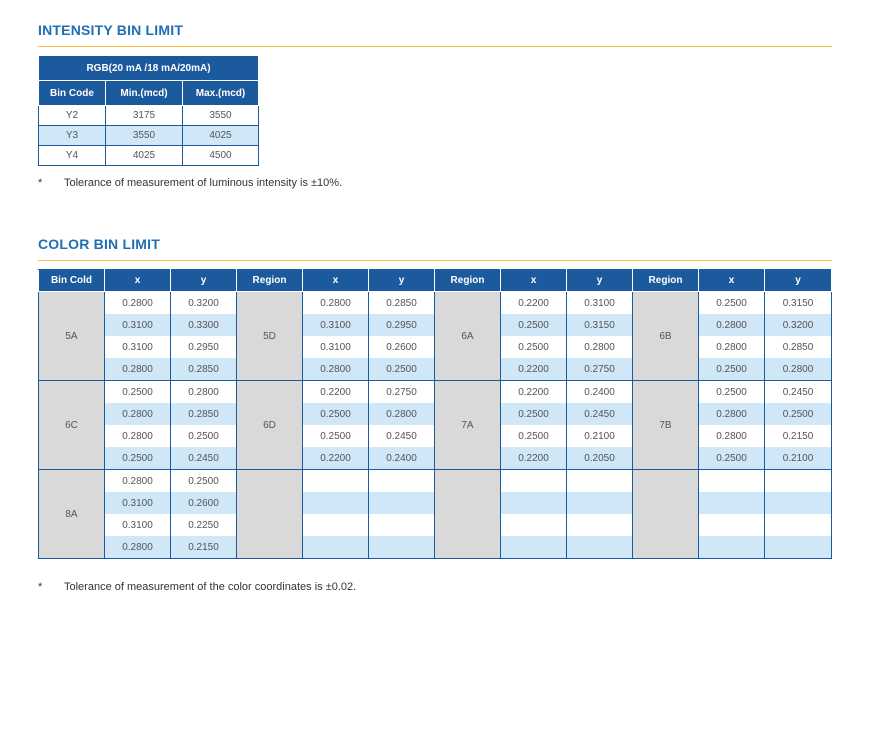 The height and width of the screenshot is (753, 877). Describe the element at coordinates (40, 587) in the screenshot. I see `note-asterisk: *` at that location.